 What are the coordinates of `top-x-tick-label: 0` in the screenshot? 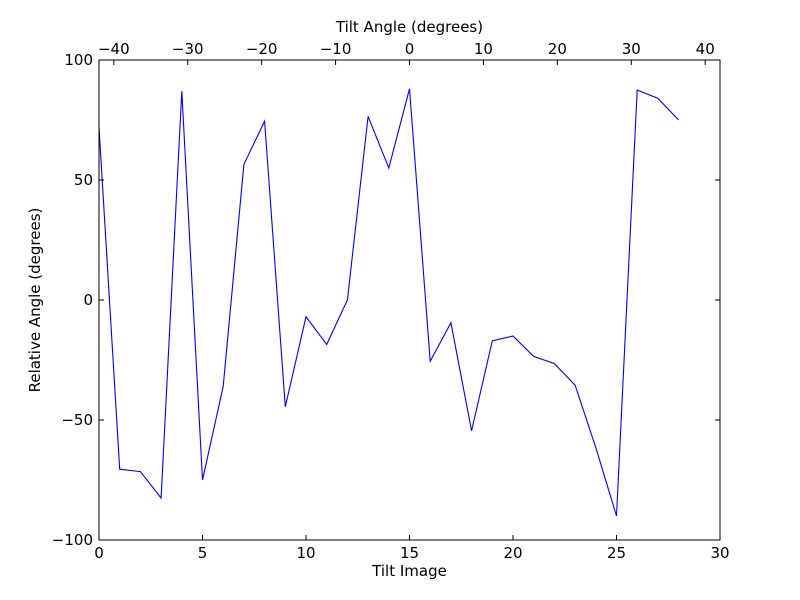 It's located at (410, 49).